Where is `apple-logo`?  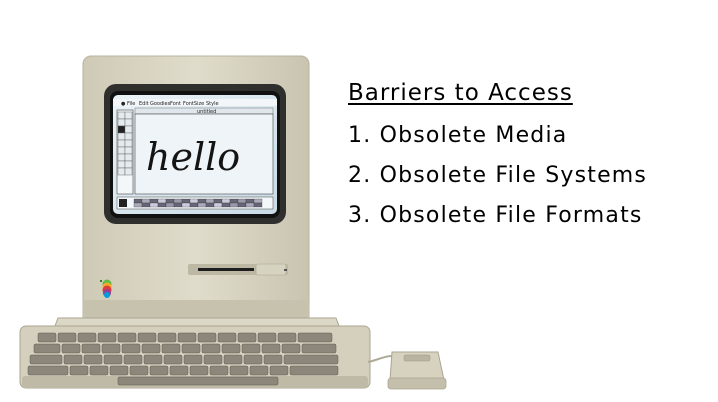 apple-logo is located at coordinates (106, 288).